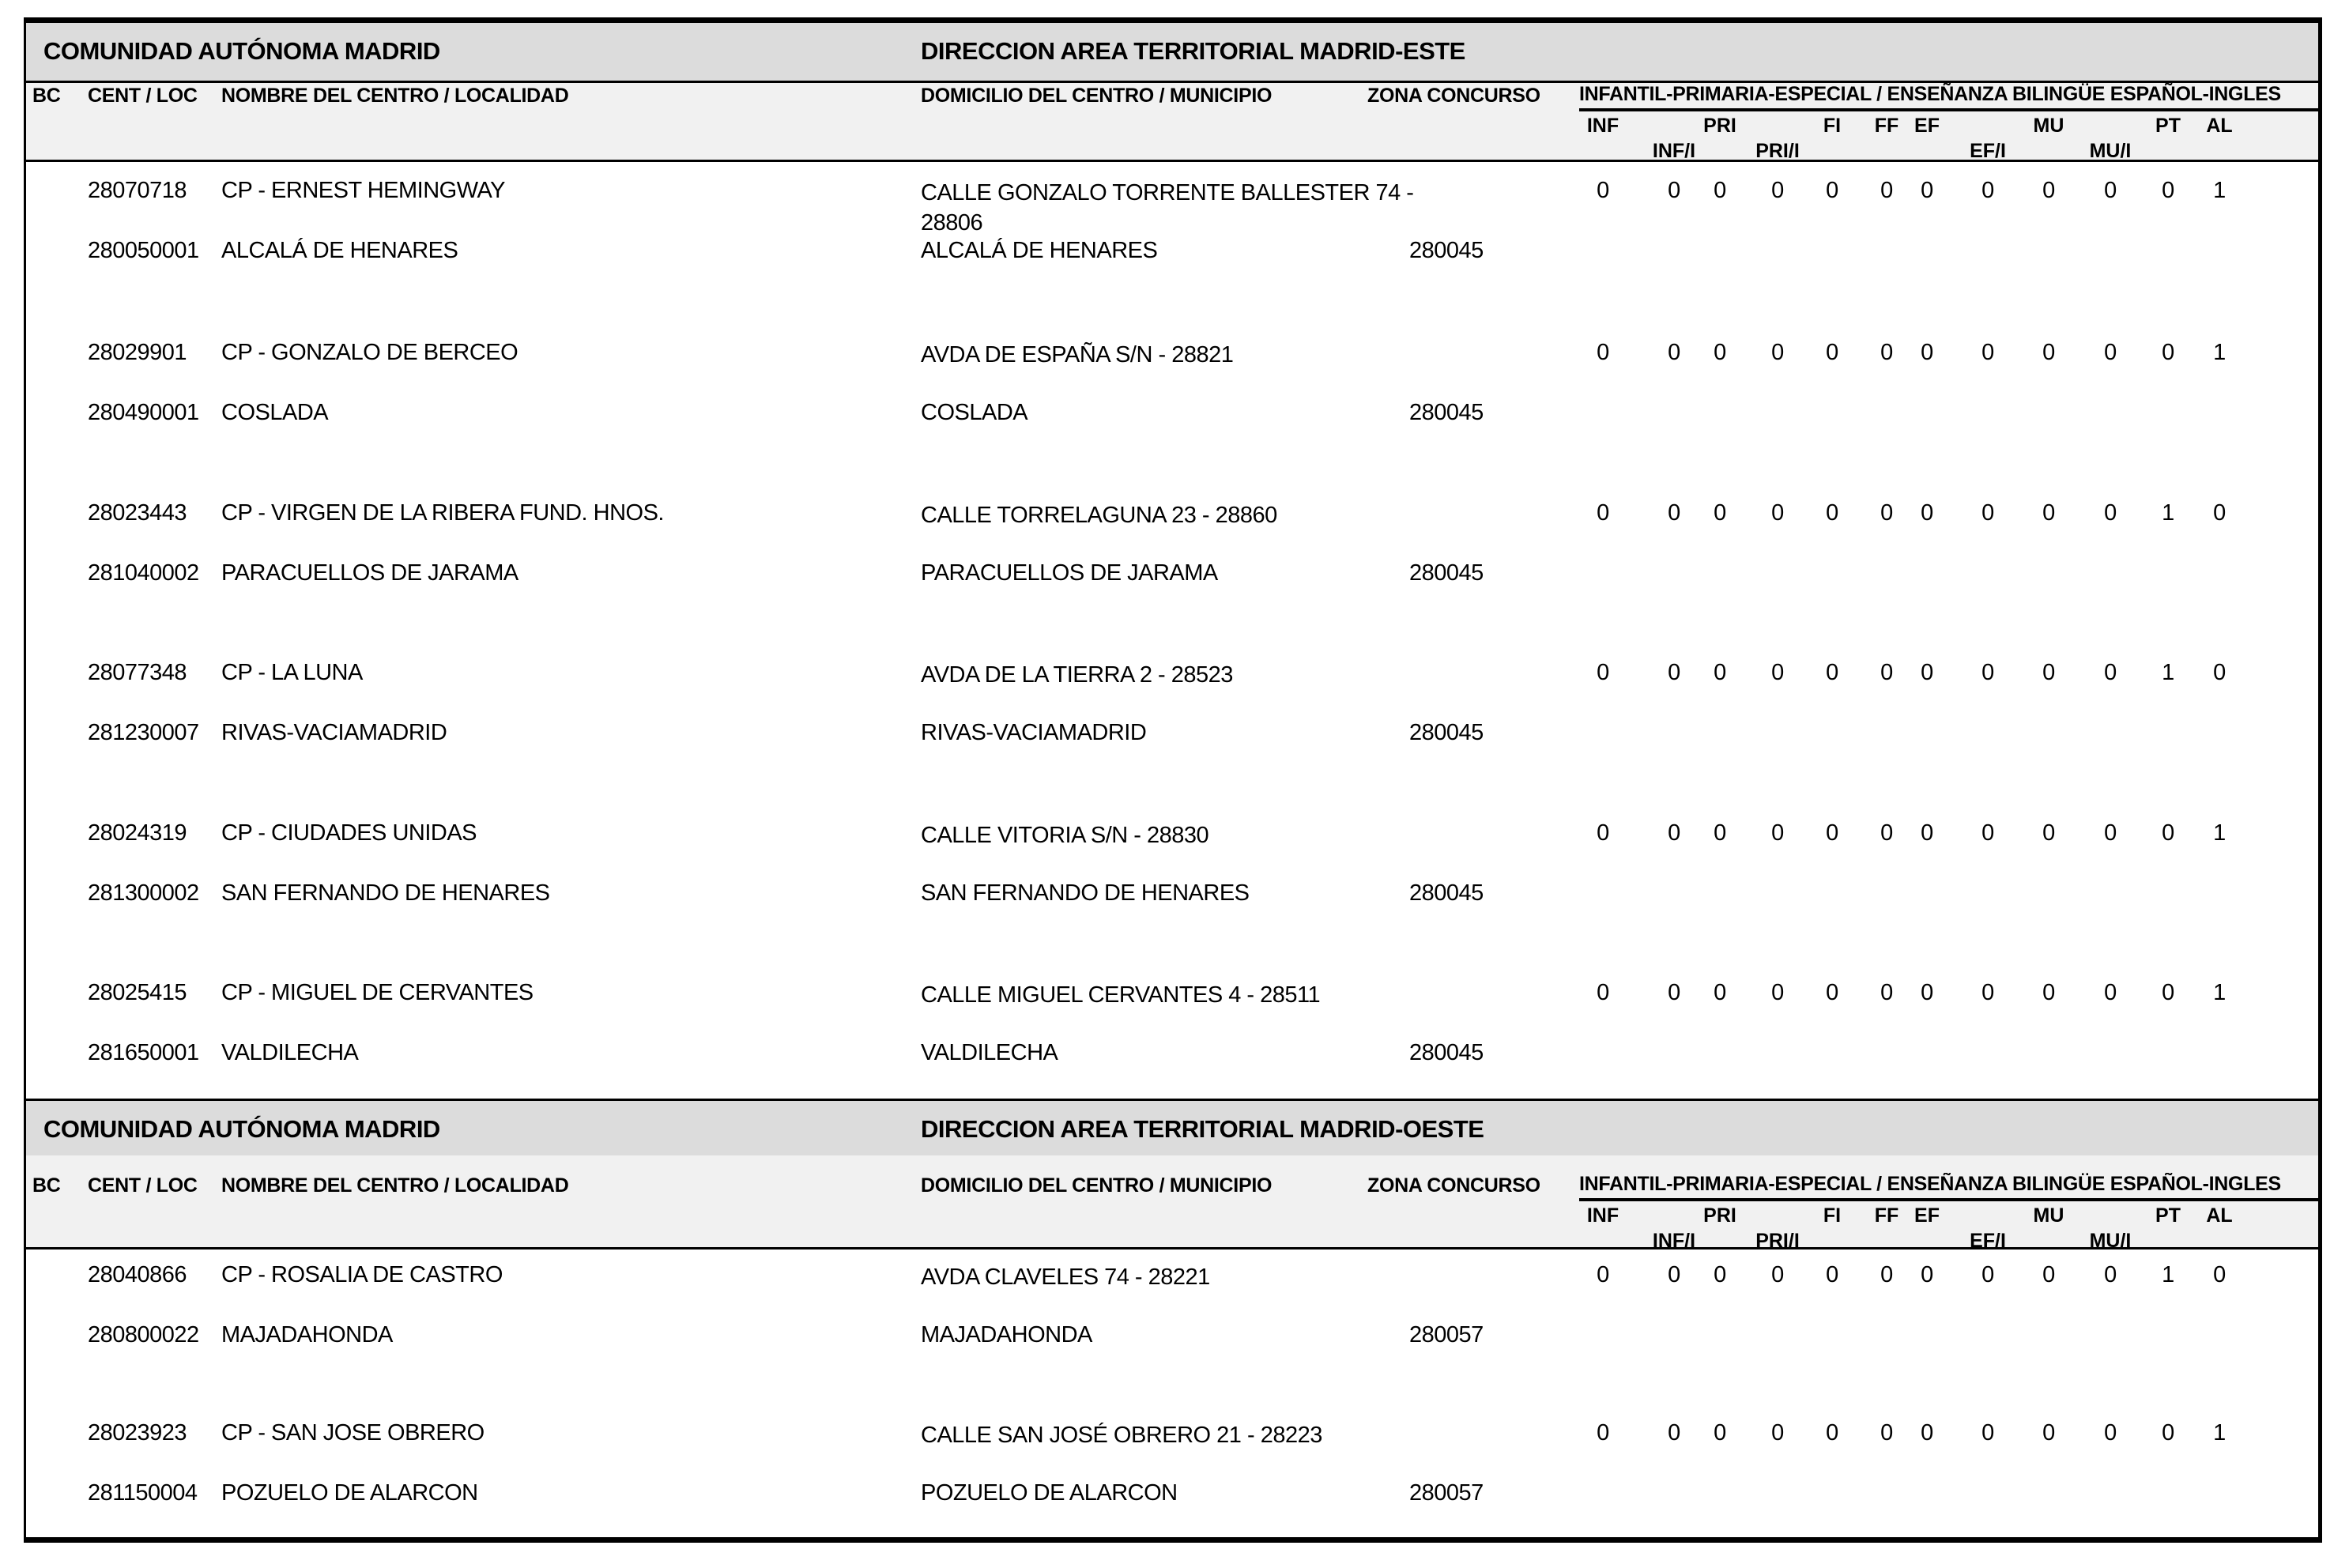  What do you see at coordinates (1007, 1335) in the screenshot?
I see `municipio: MAJADAHONDA` at bounding box center [1007, 1335].